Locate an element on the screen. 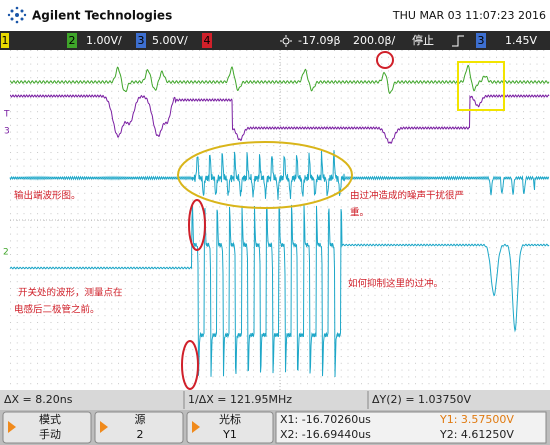 The height and width of the screenshot is (445, 550). measurement-bar is located at coordinates (275, 400).